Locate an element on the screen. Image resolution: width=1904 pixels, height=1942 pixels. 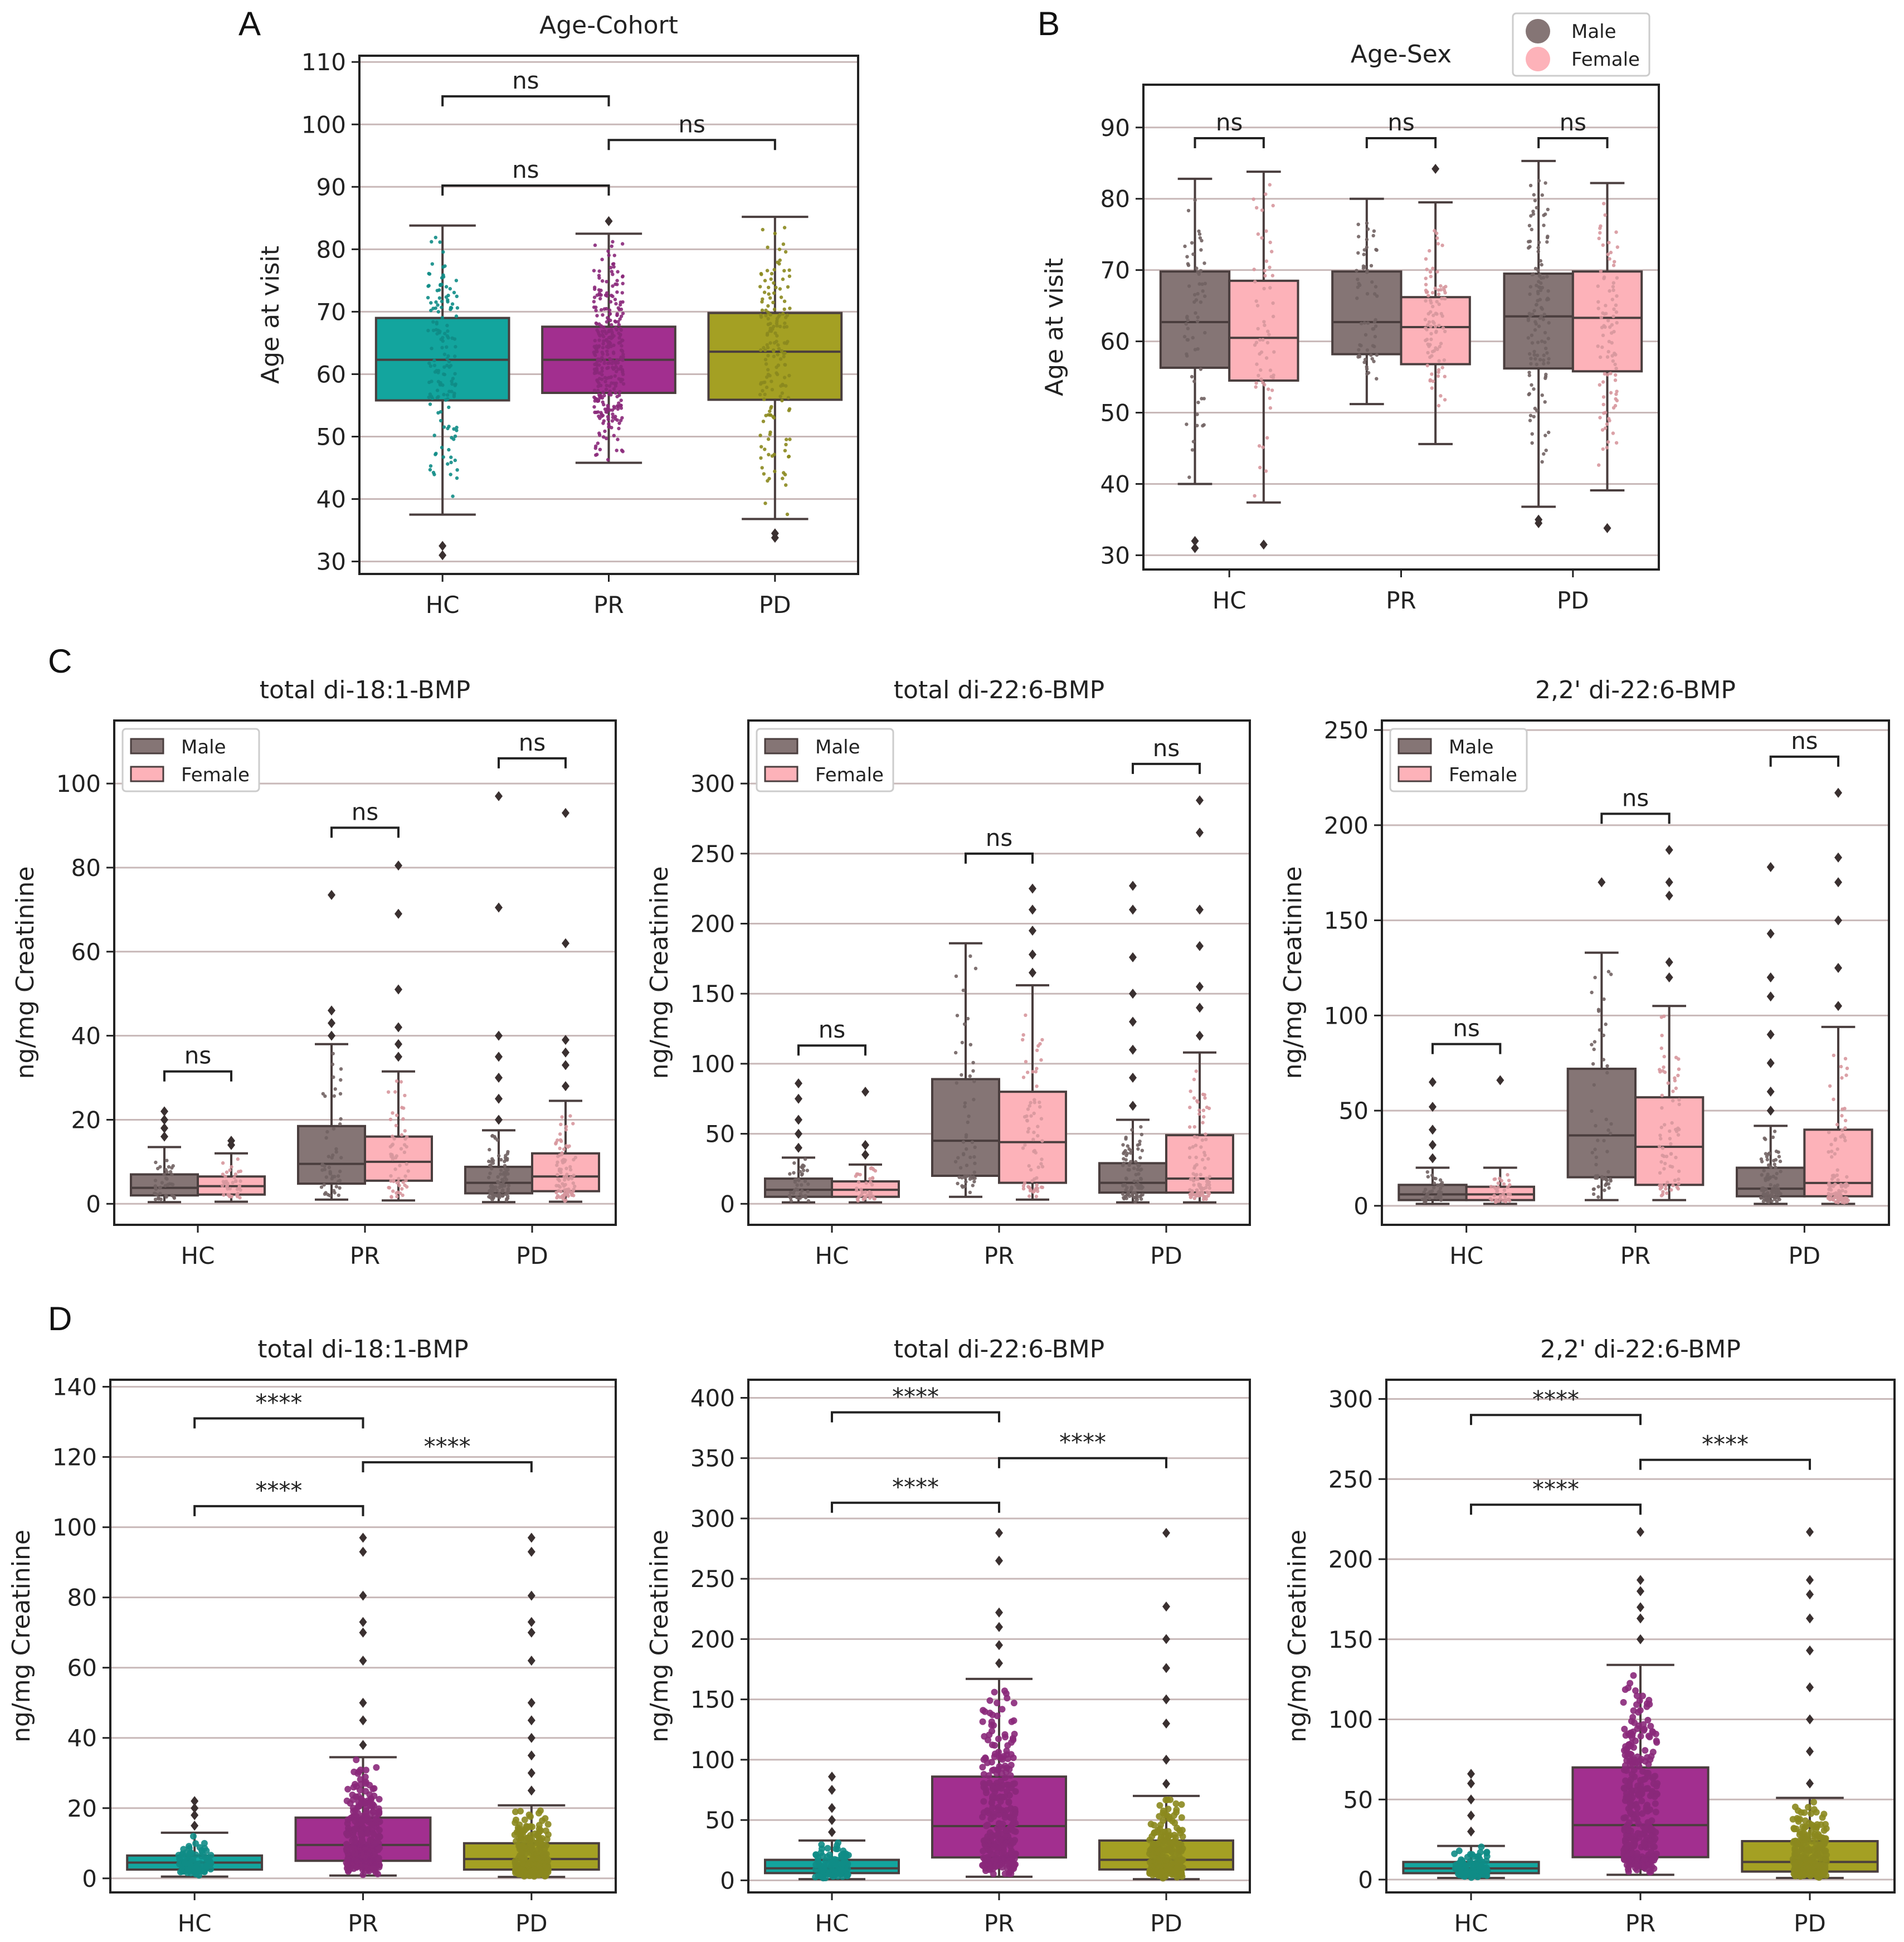
box-hc is located at coordinates (832, 1826).